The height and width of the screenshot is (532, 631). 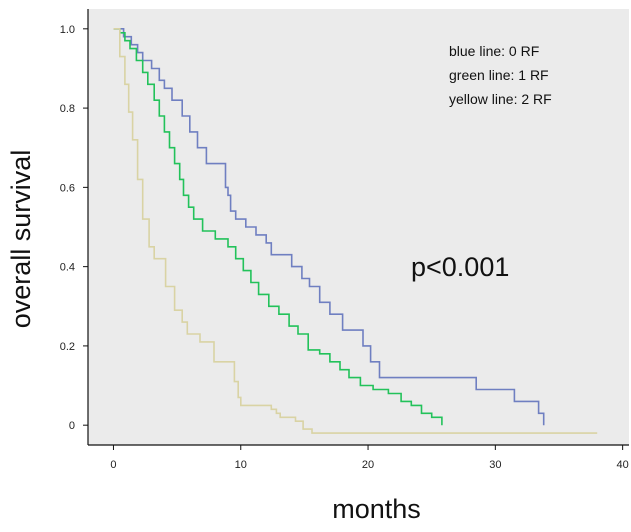 What do you see at coordinates (67, 30) in the screenshot?
I see `y-tick-label: 1.0` at bounding box center [67, 30].